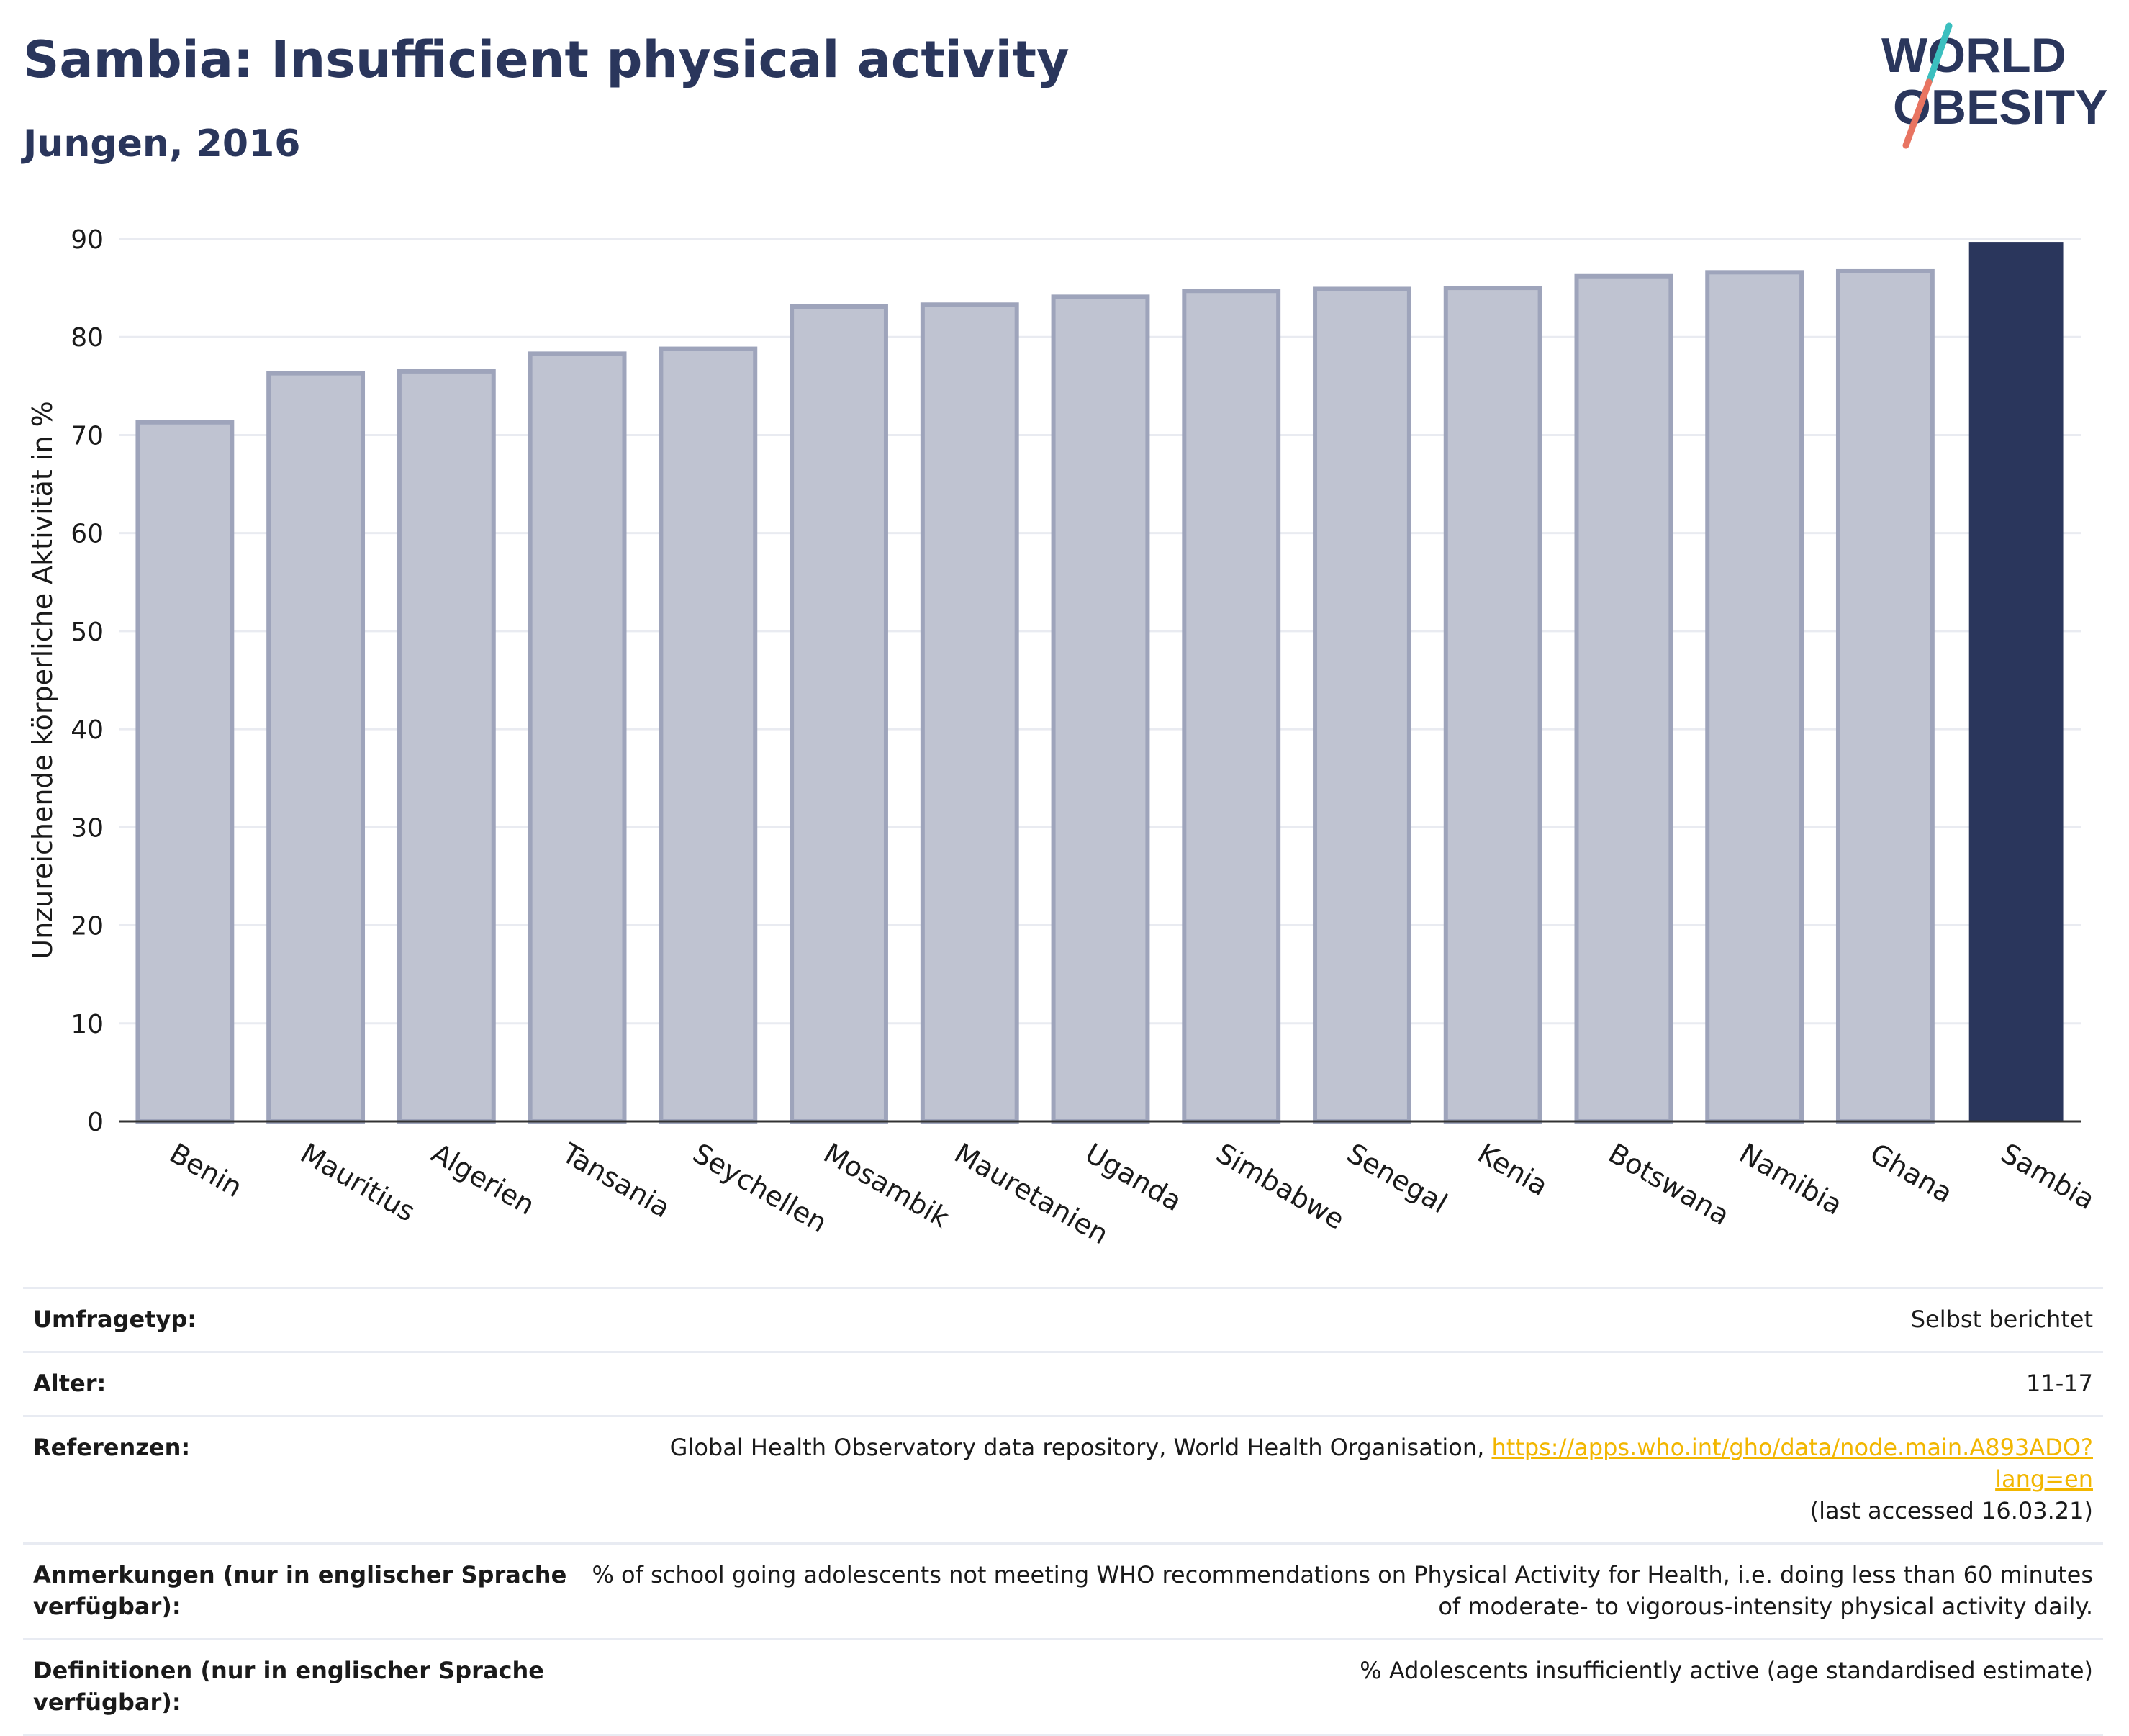  What do you see at coordinates (1341, 1319) in the screenshot?
I see `info-value: Selbst berichtet` at bounding box center [1341, 1319].